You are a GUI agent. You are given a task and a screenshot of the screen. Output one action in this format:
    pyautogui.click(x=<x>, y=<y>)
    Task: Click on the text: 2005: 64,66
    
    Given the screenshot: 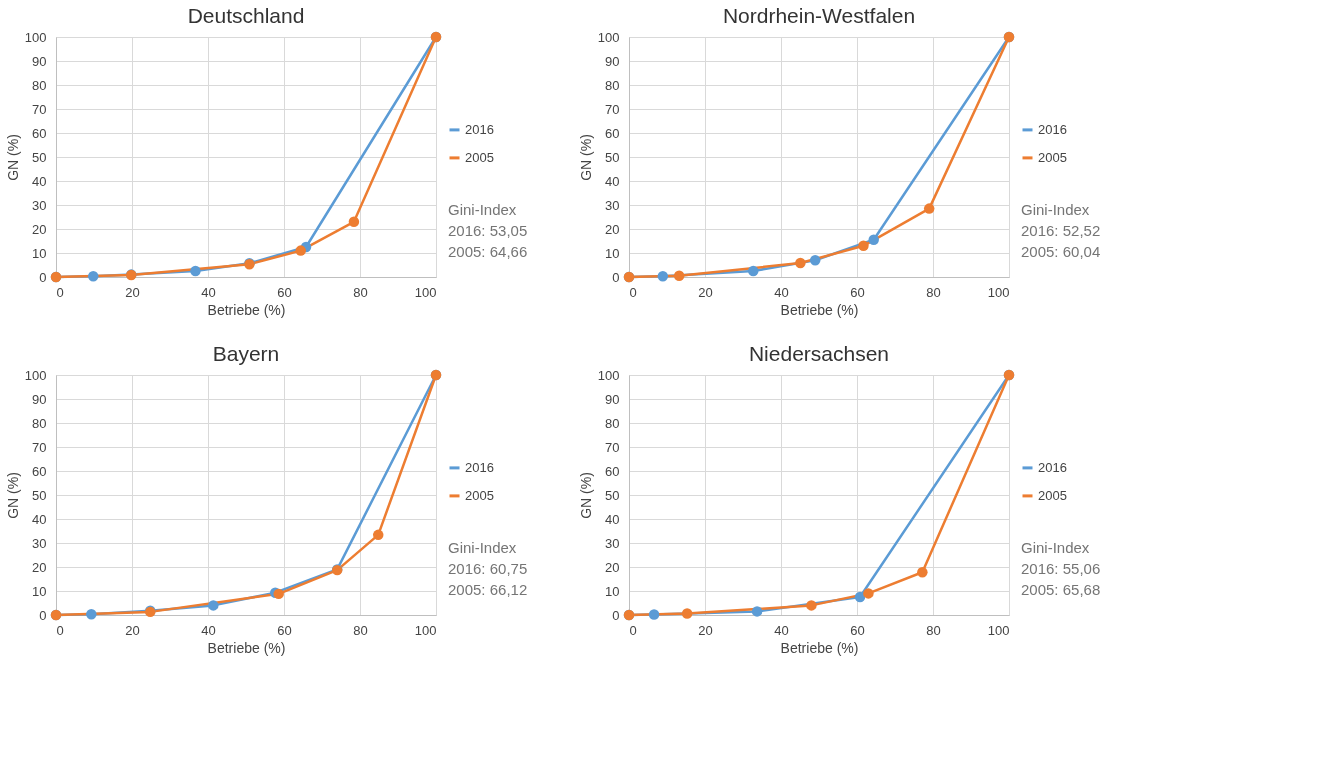 What is the action you would take?
    pyautogui.click(x=488, y=251)
    